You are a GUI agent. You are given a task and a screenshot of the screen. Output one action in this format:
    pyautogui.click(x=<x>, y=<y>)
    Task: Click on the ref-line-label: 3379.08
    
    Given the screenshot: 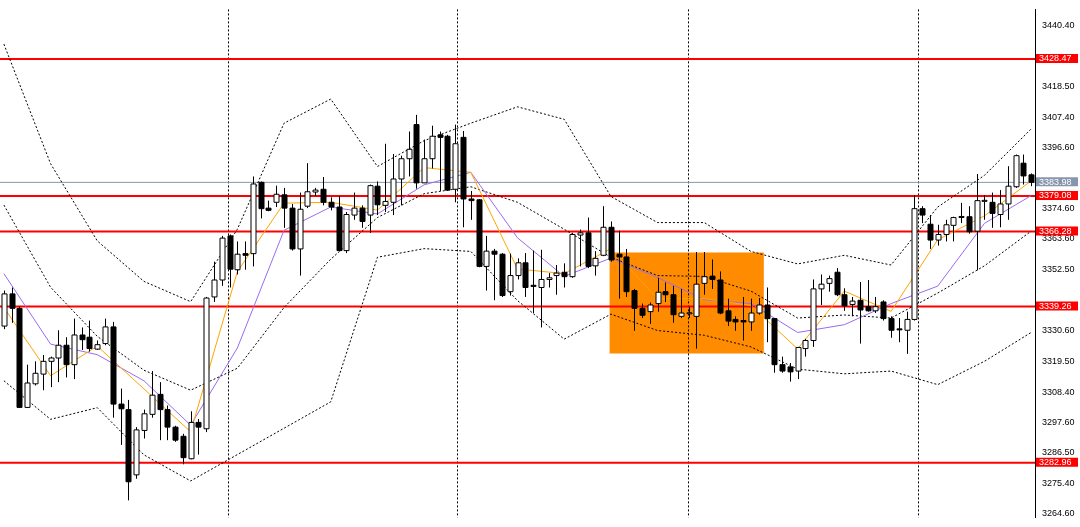 What is the action you would take?
    pyautogui.click(x=1055, y=195)
    